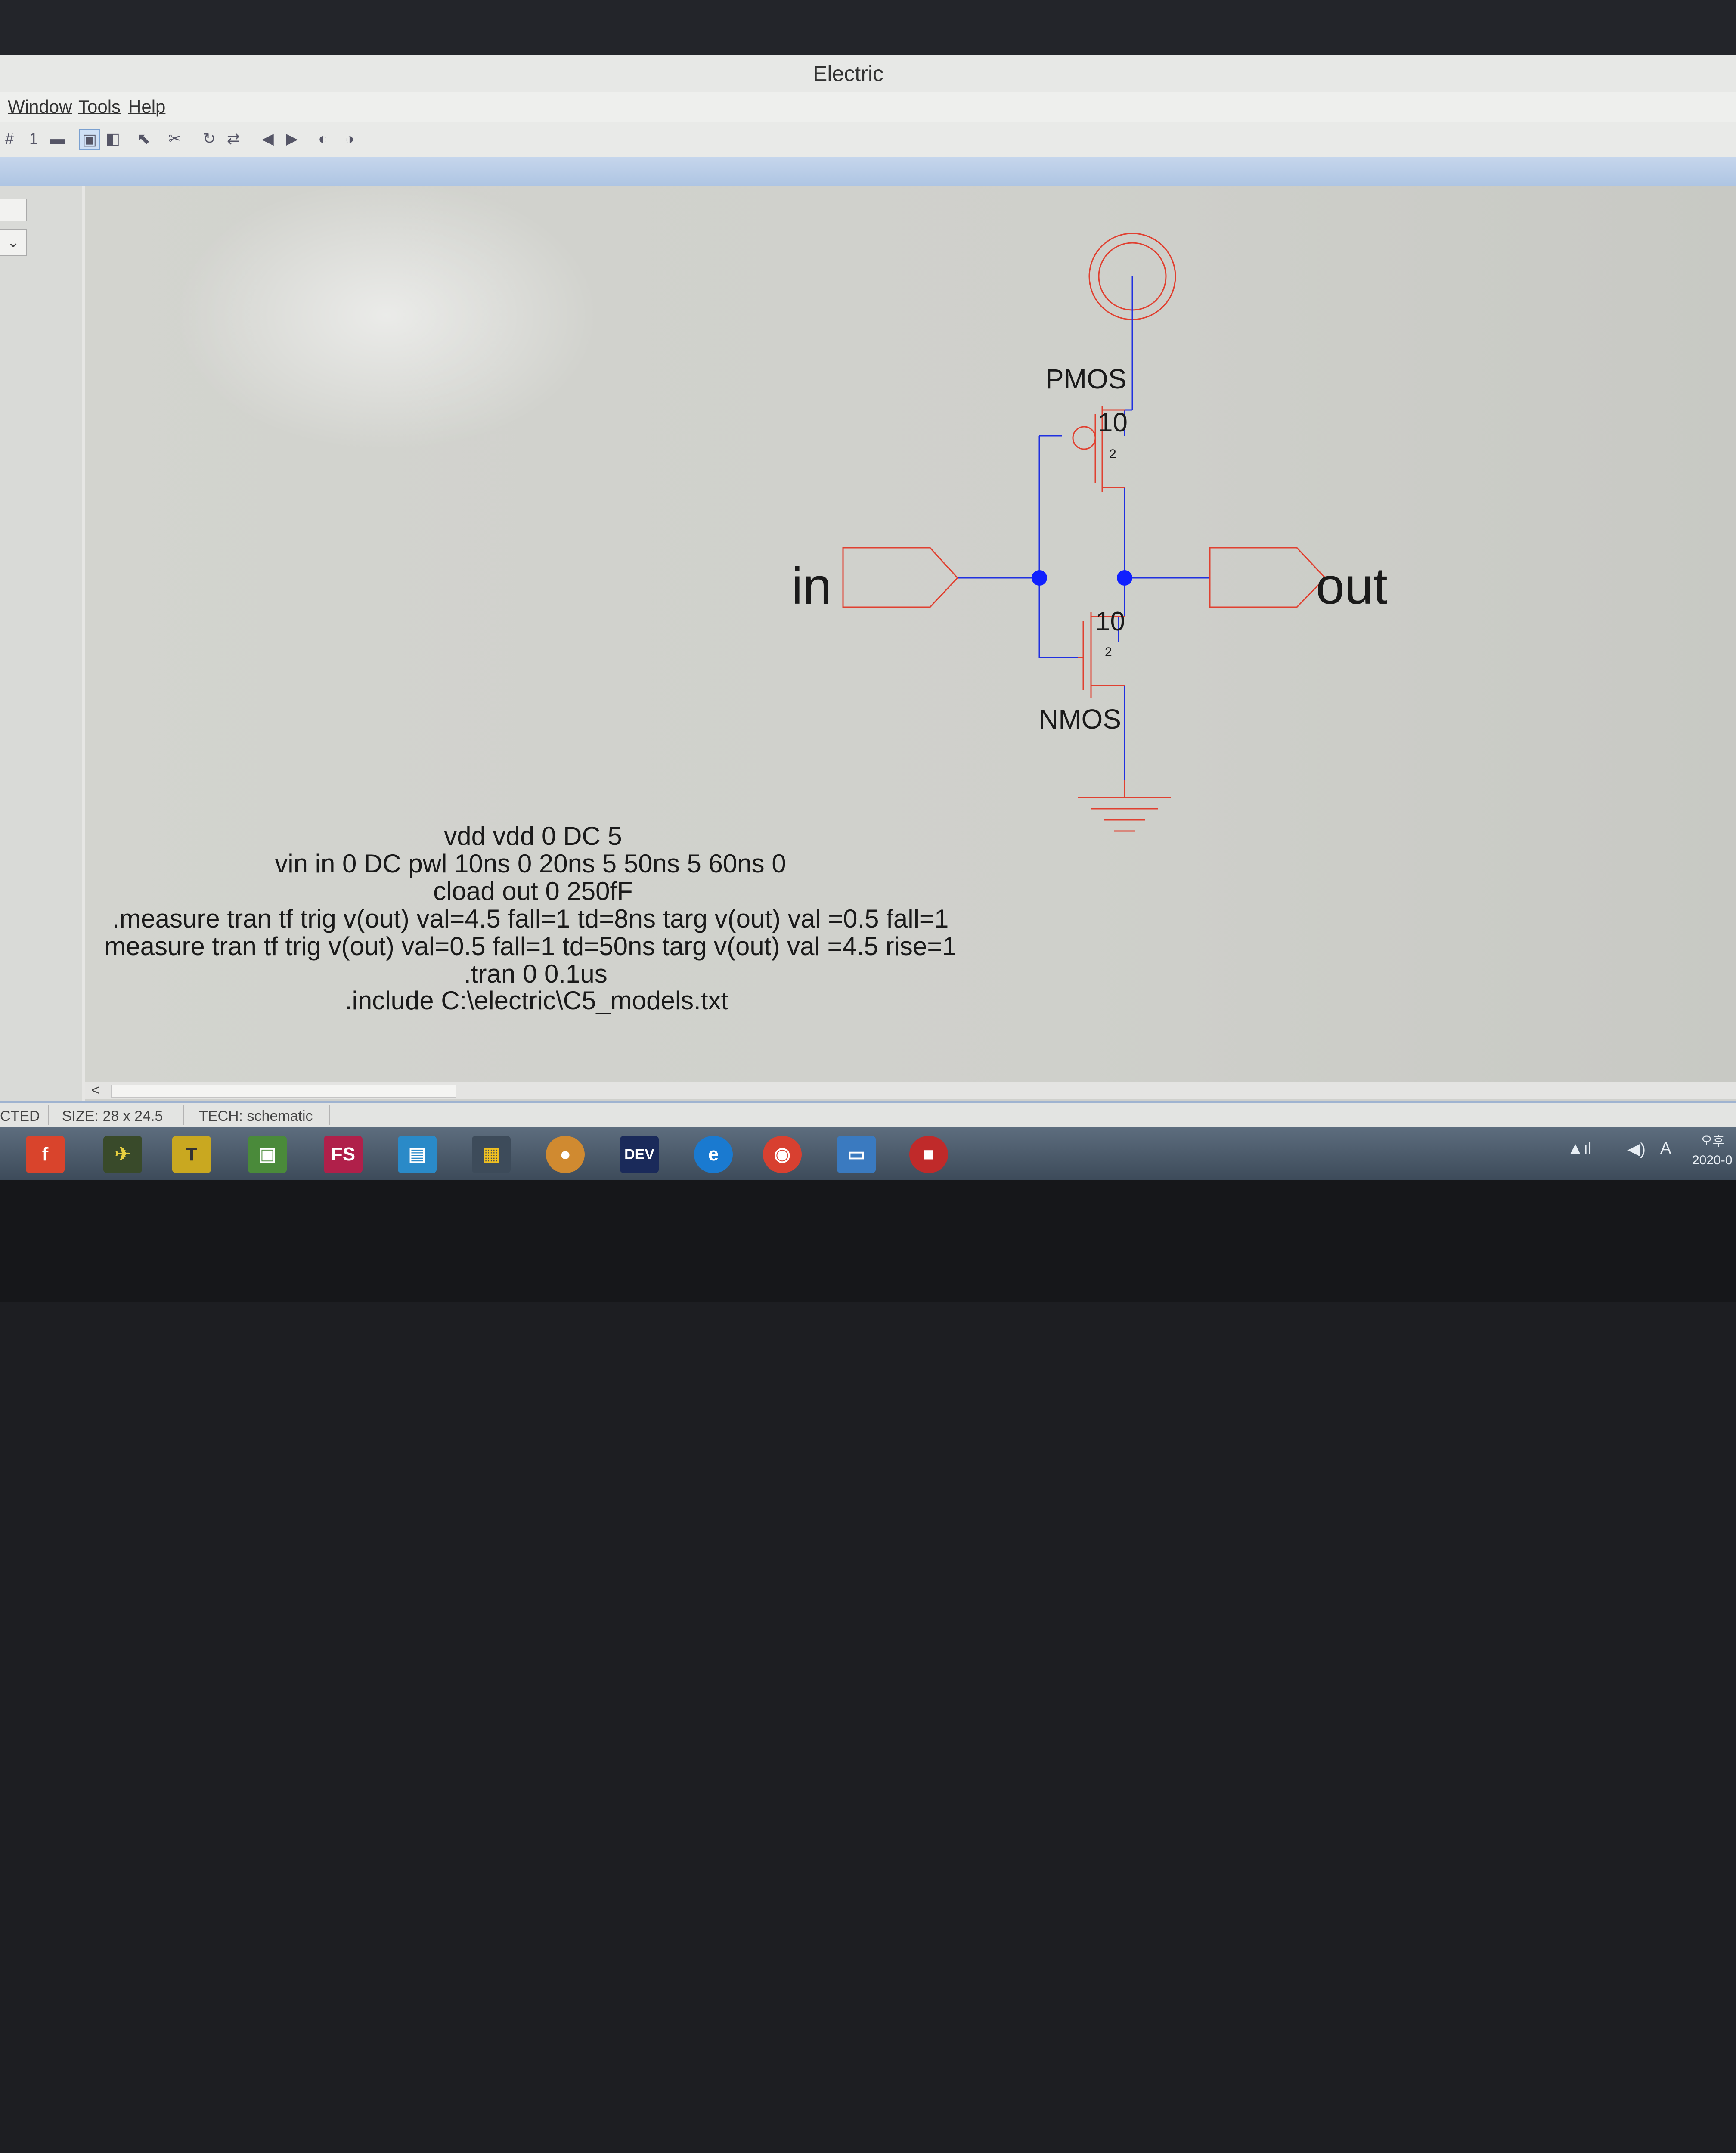 The width and height of the screenshot is (1736, 2153). Describe the element at coordinates (868, 1115) in the screenshot. I see `status-bar: CTED SIZE: 28 x 24.5 TECH: schematic` at that location.